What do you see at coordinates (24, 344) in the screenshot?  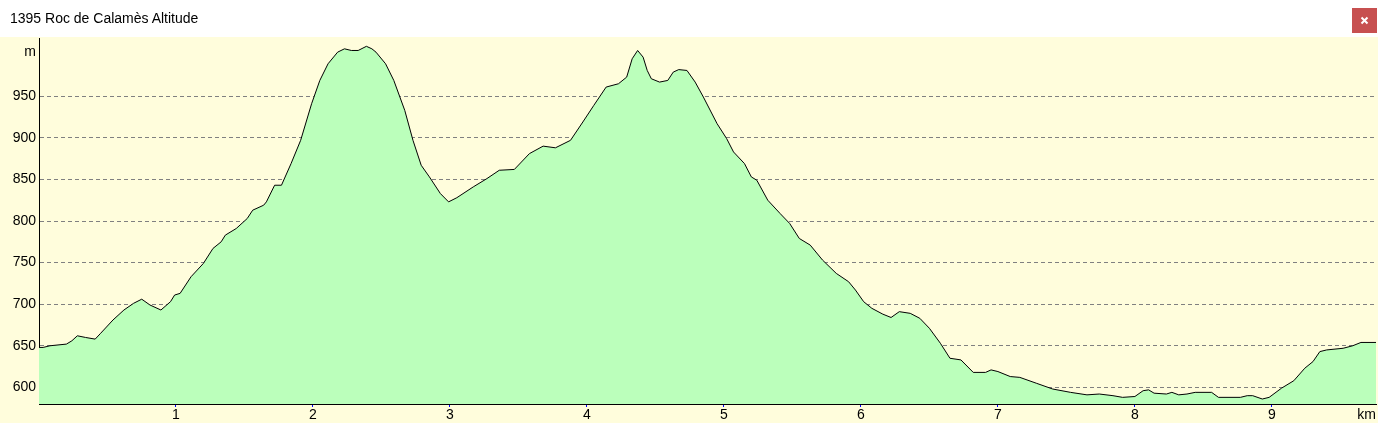 I see `y-tick-label: 650` at bounding box center [24, 344].